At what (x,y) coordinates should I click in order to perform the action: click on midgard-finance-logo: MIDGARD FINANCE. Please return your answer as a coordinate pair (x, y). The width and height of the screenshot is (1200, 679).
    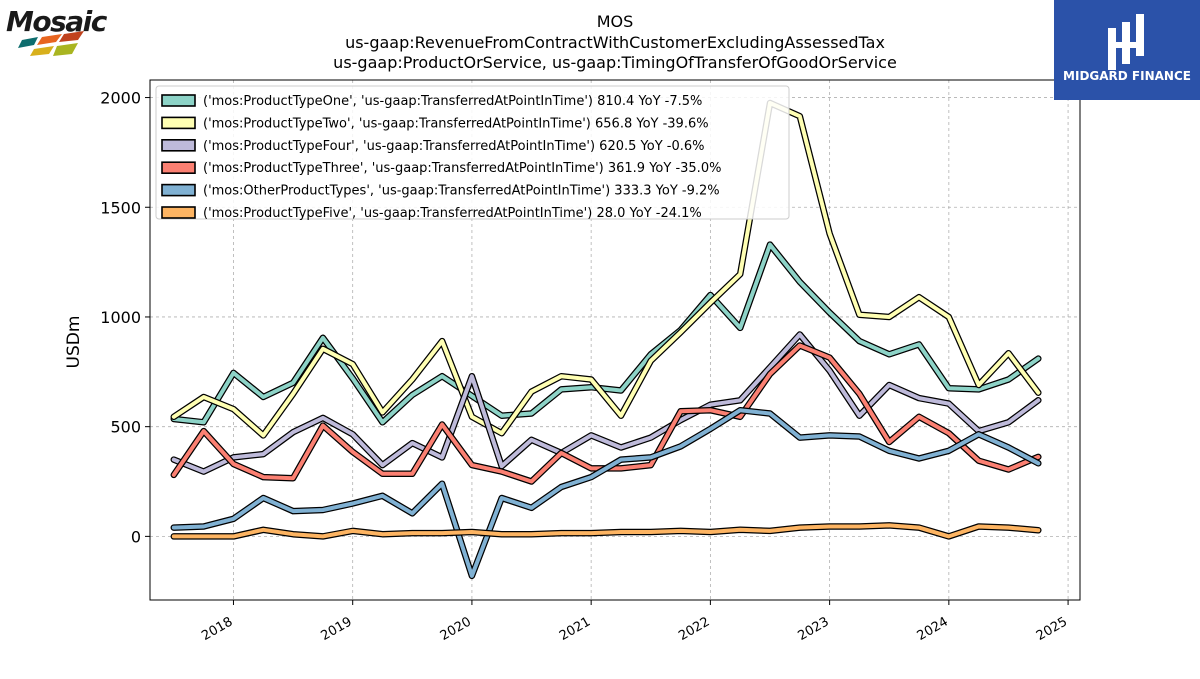
    Looking at the image, I should click on (1127, 50).